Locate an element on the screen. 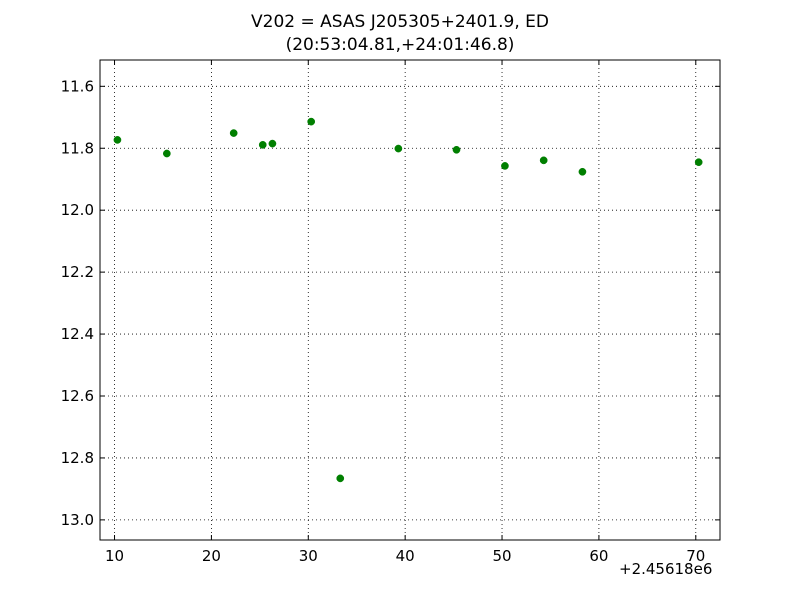  chart-title: V202 = ASAS J205305+2401.9, ED is located at coordinates (400, 22).